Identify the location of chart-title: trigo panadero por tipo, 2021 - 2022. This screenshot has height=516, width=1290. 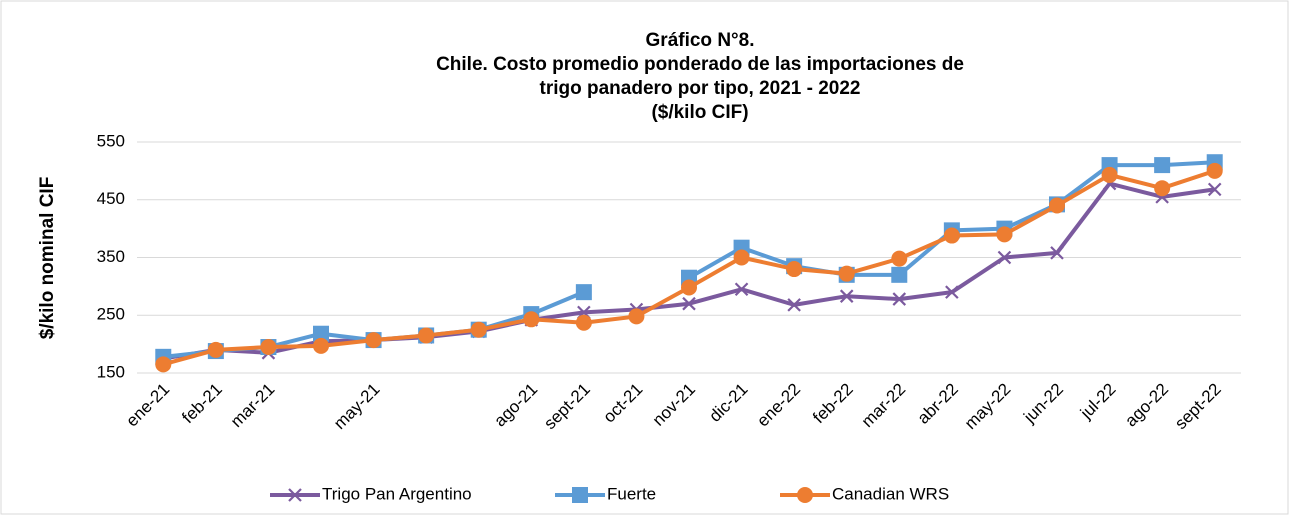
(700, 88).